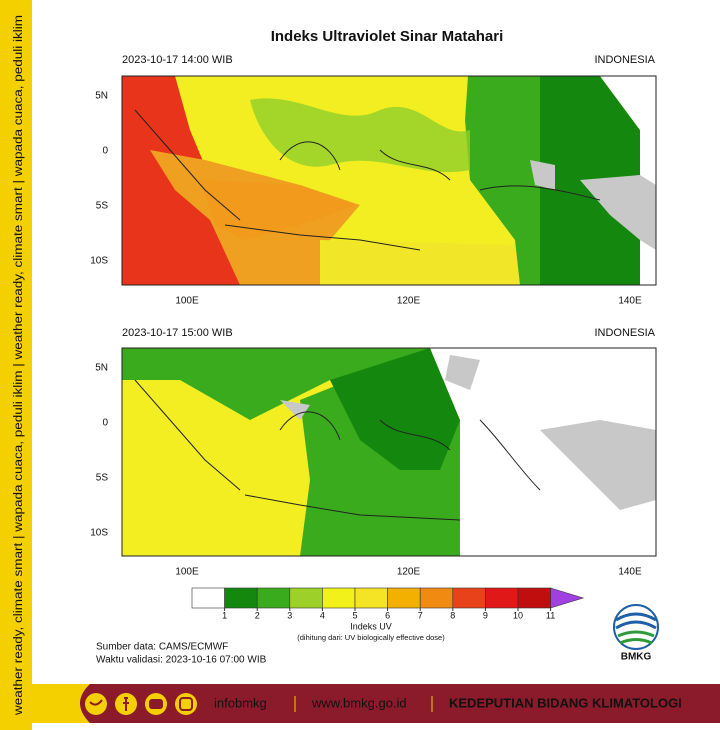 The image size is (720, 730). What do you see at coordinates (240, 702) in the screenshot?
I see `social-handle: infobmkg` at bounding box center [240, 702].